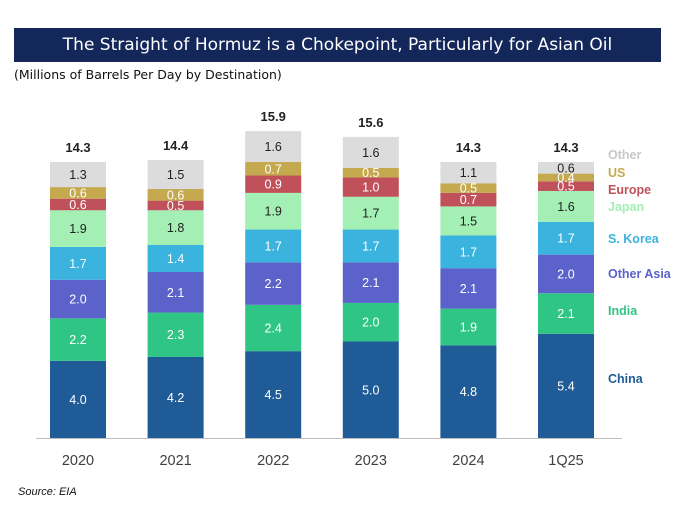 Image resolution: width=680 pixels, height=510 pixels. I want to click on data-label: 2.3, so click(175, 335).